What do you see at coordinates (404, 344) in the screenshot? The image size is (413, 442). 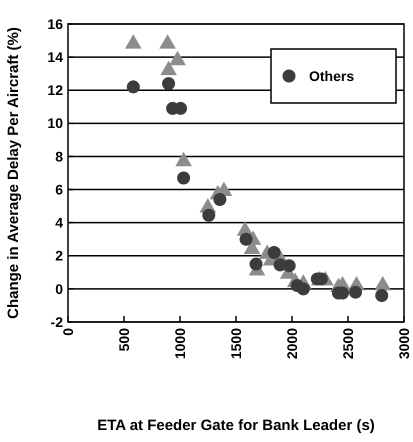 I see `x-tick-label: 3000` at bounding box center [404, 344].